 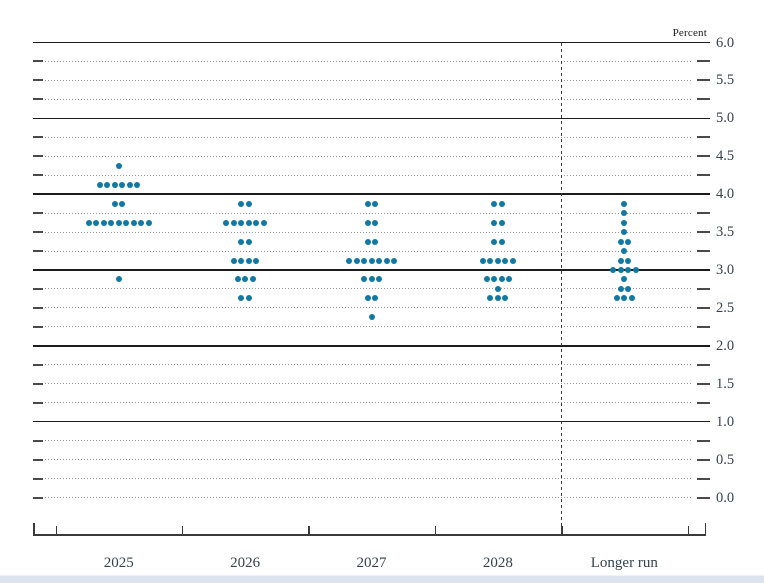 What do you see at coordinates (725, 497) in the screenshot?
I see `y-axis-label: 0.0` at bounding box center [725, 497].